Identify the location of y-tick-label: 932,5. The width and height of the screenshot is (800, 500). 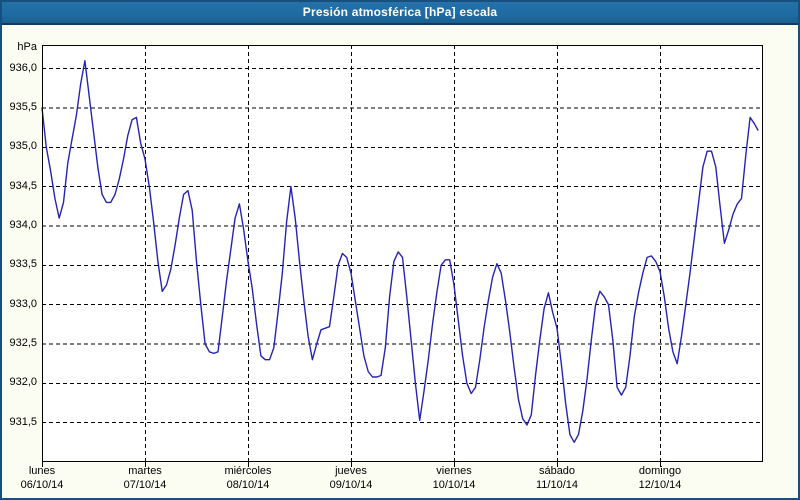
(23, 342).